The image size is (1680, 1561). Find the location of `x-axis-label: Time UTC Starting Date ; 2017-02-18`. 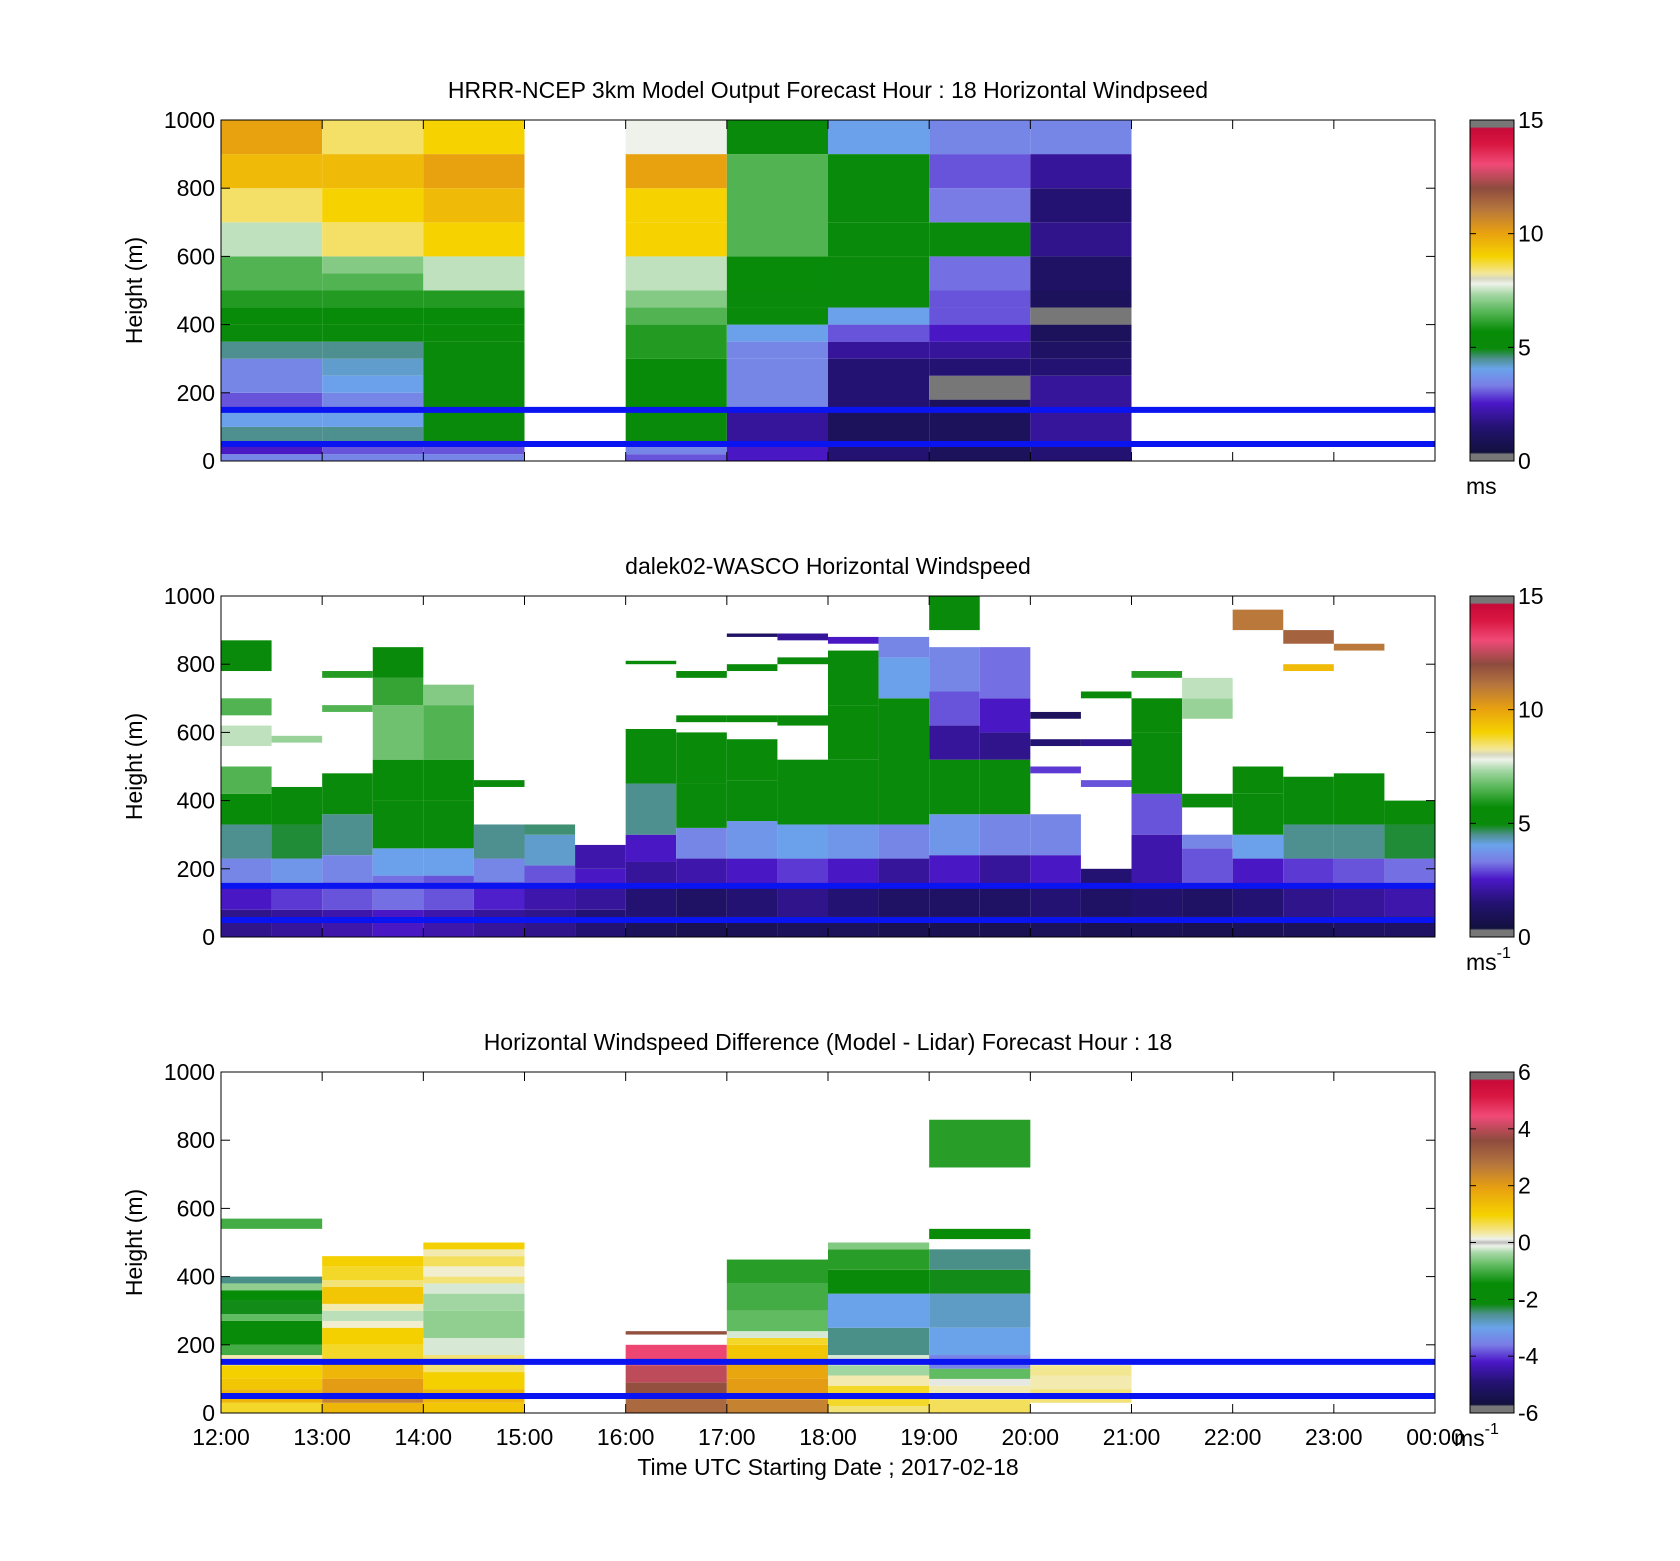

x-axis-label: Time UTC Starting Date ; 2017-02-18 is located at coordinates (827, 1467).